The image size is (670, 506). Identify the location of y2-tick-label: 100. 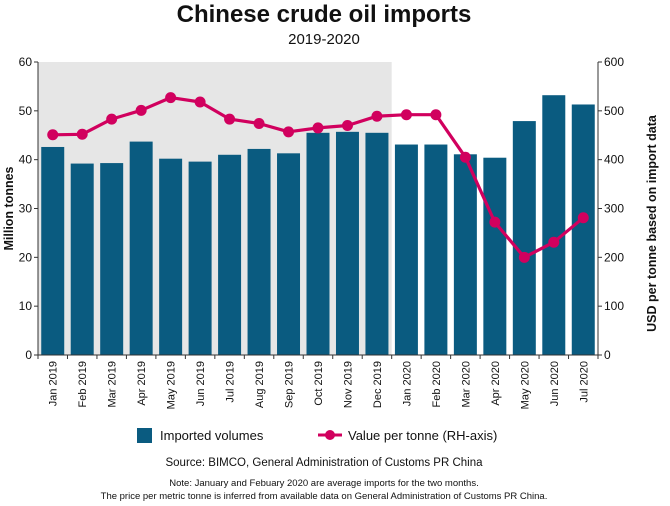
(614, 306).